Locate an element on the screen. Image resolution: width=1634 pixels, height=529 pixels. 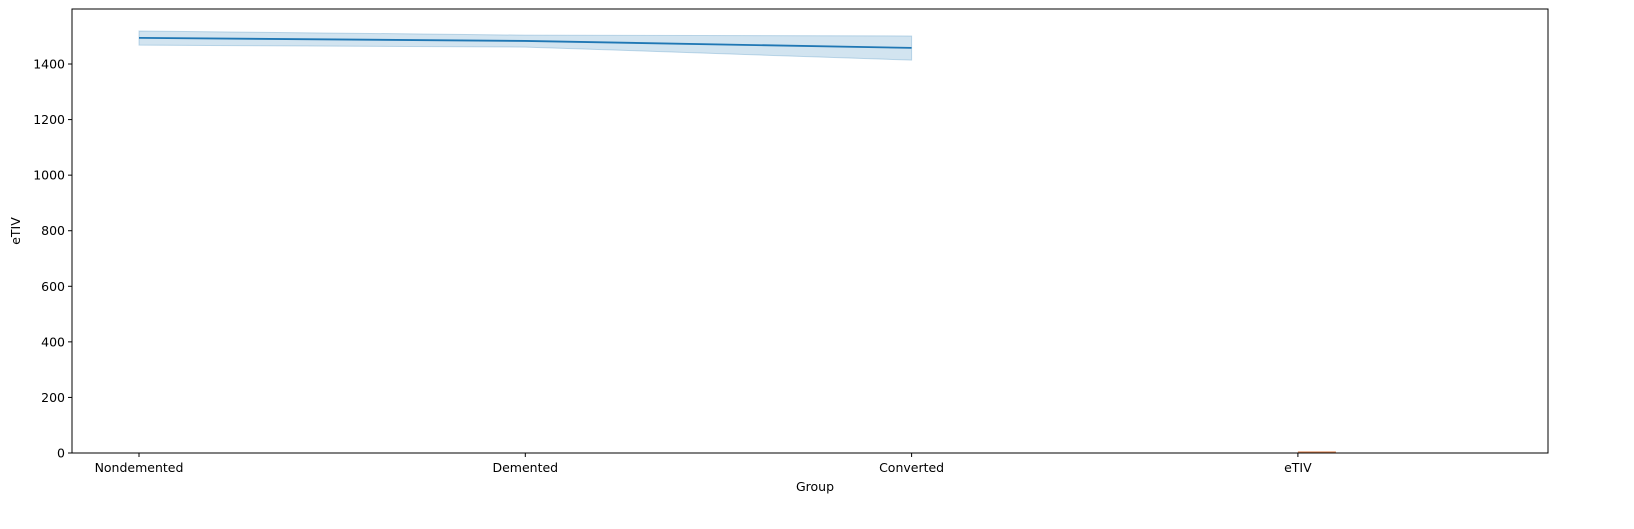
y-tick-label: 200 is located at coordinates (53, 397).